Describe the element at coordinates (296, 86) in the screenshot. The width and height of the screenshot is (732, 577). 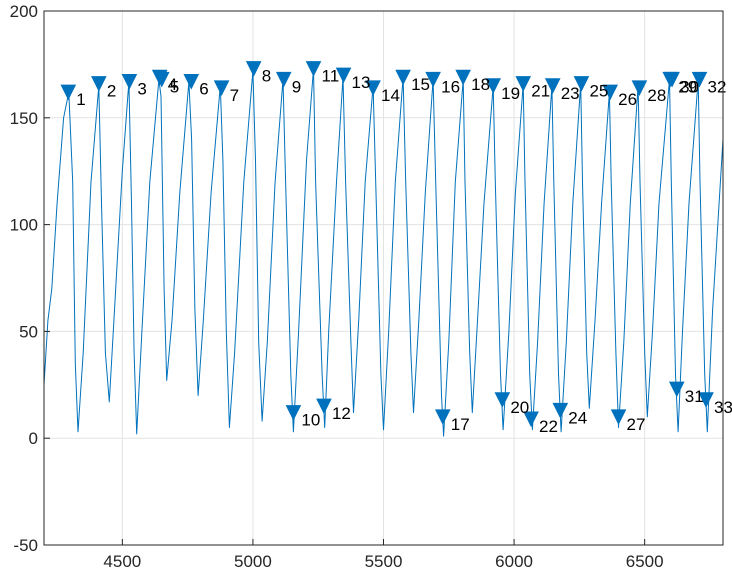
I see `peak-label: 9` at that location.